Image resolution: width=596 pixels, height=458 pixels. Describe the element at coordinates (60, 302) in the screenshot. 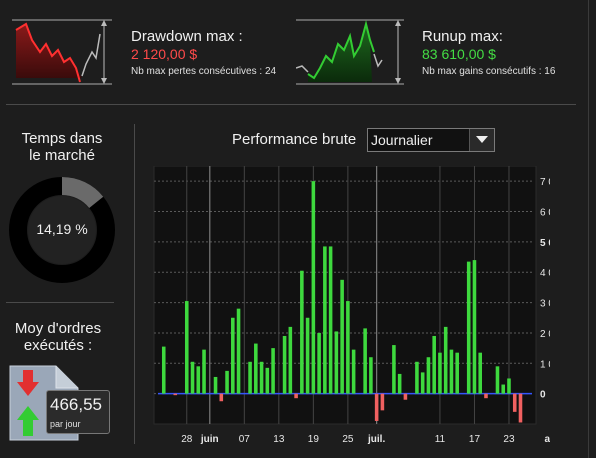

I see `left-panel-divider` at that location.